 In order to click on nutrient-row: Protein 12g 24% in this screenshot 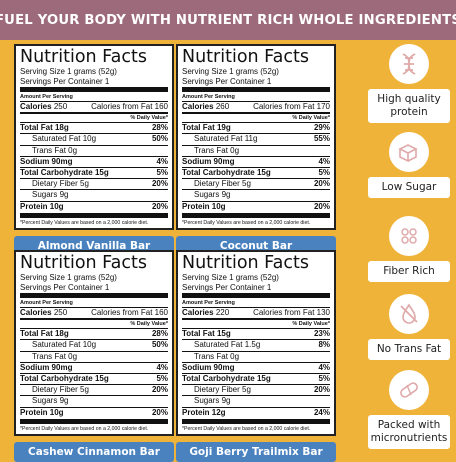, I will do `click(256, 413)`.